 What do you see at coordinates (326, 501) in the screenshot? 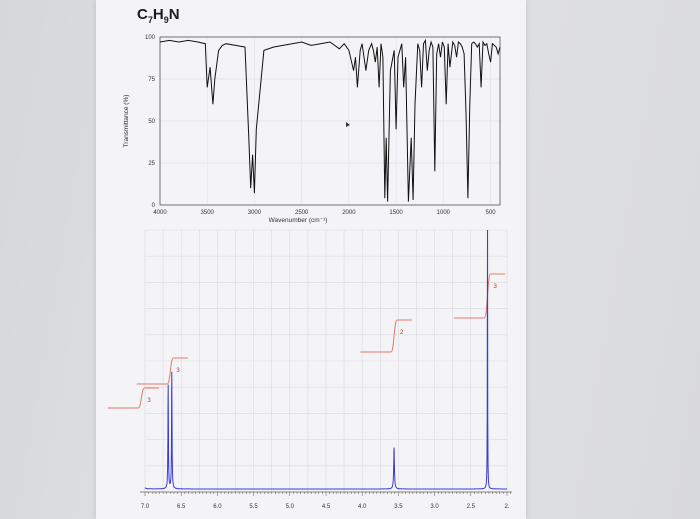
I see `nmr-x-ticks: 7.0 6.5 6.0 5.5 5.0 4.5 4.0 3.5 3.0 2.5 2.` at bounding box center [326, 501].